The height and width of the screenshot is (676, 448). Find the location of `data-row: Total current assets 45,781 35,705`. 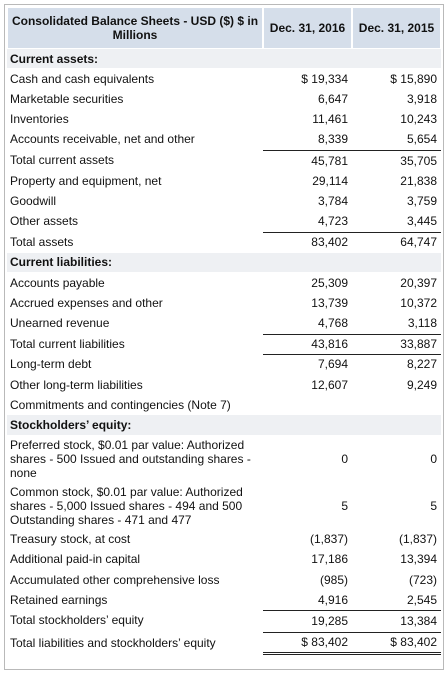

data-row: Total current assets 45,781 35,705 is located at coordinates (224, 160).